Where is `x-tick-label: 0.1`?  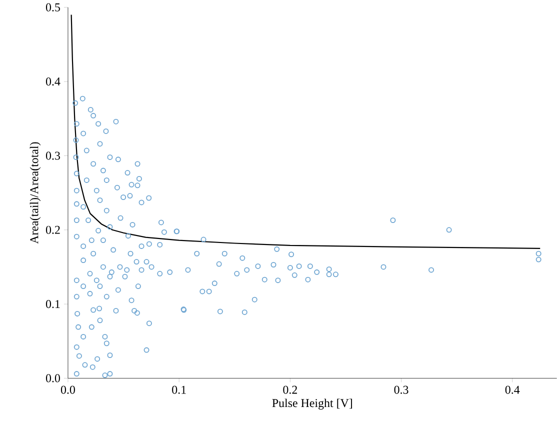
x-tick-label: 0.1 is located at coordinates (179, 390).